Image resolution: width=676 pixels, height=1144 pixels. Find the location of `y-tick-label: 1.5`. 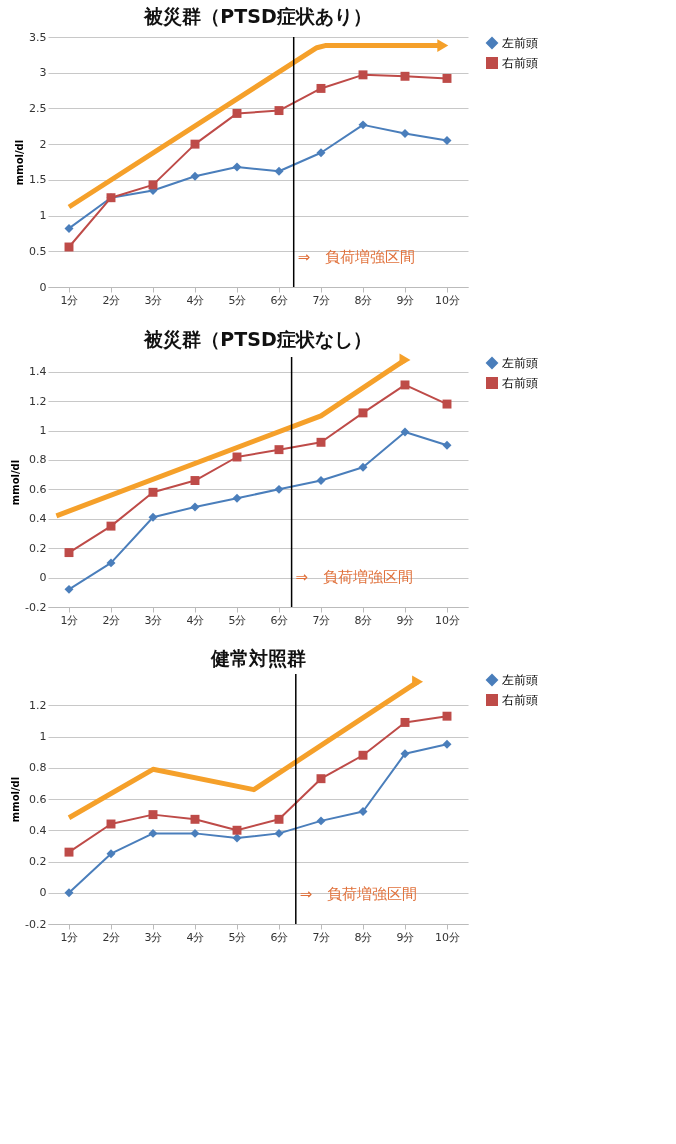

y-tick-label: 1.5 is located at coordinates (38, 180).